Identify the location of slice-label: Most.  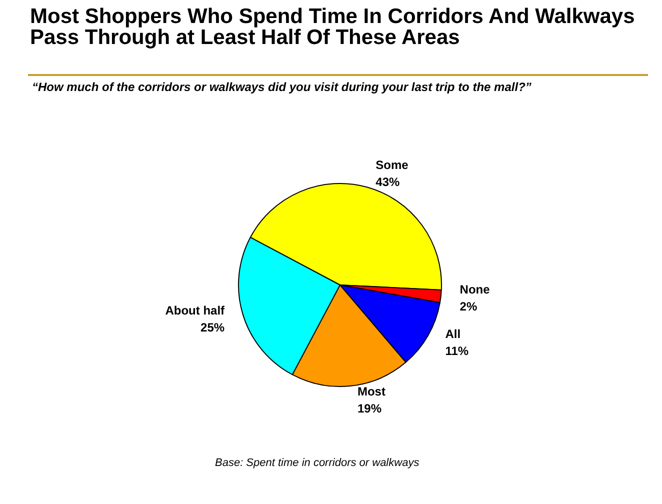
(371, 391).